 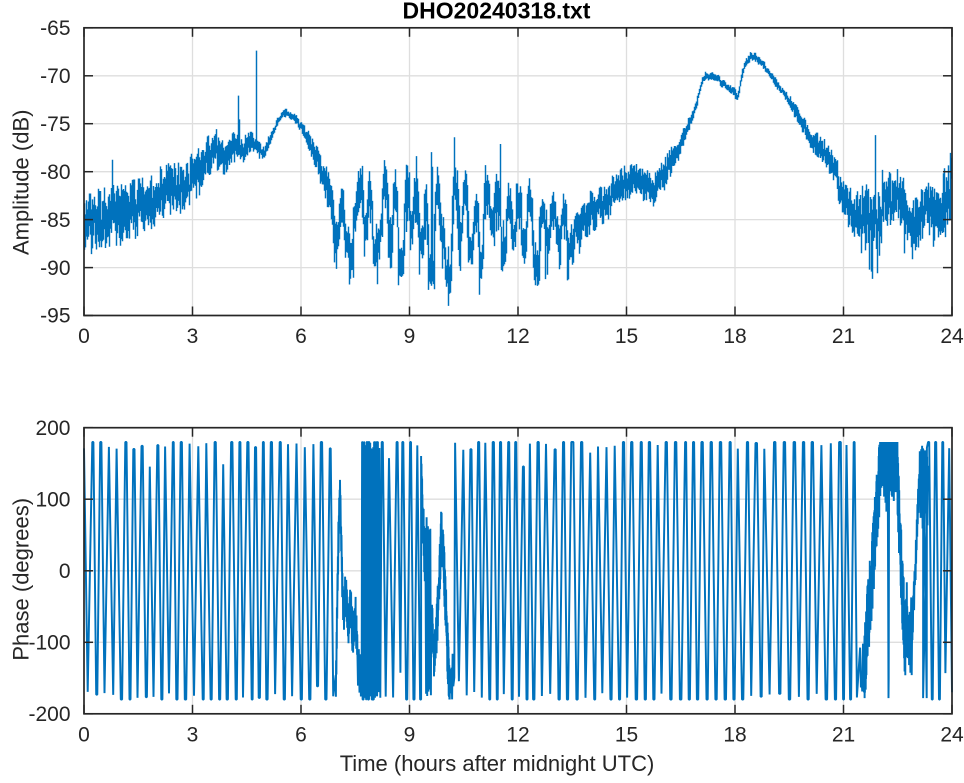 I want to click on svg-text: -70, so click(x=55, y=76).